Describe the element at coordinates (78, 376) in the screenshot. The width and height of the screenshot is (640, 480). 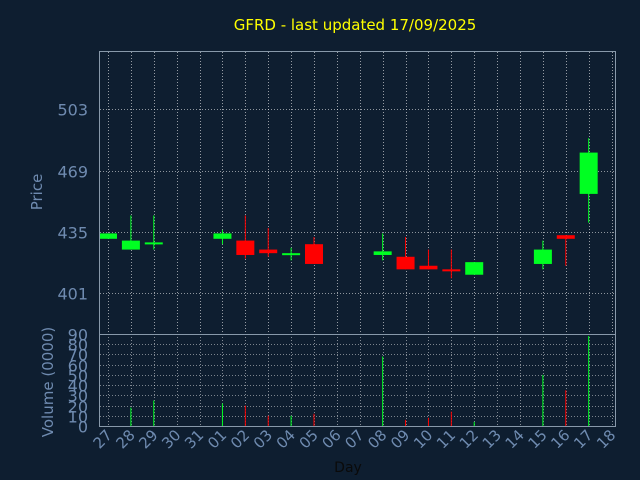
I see `volume-tick-label: 50` at that location.